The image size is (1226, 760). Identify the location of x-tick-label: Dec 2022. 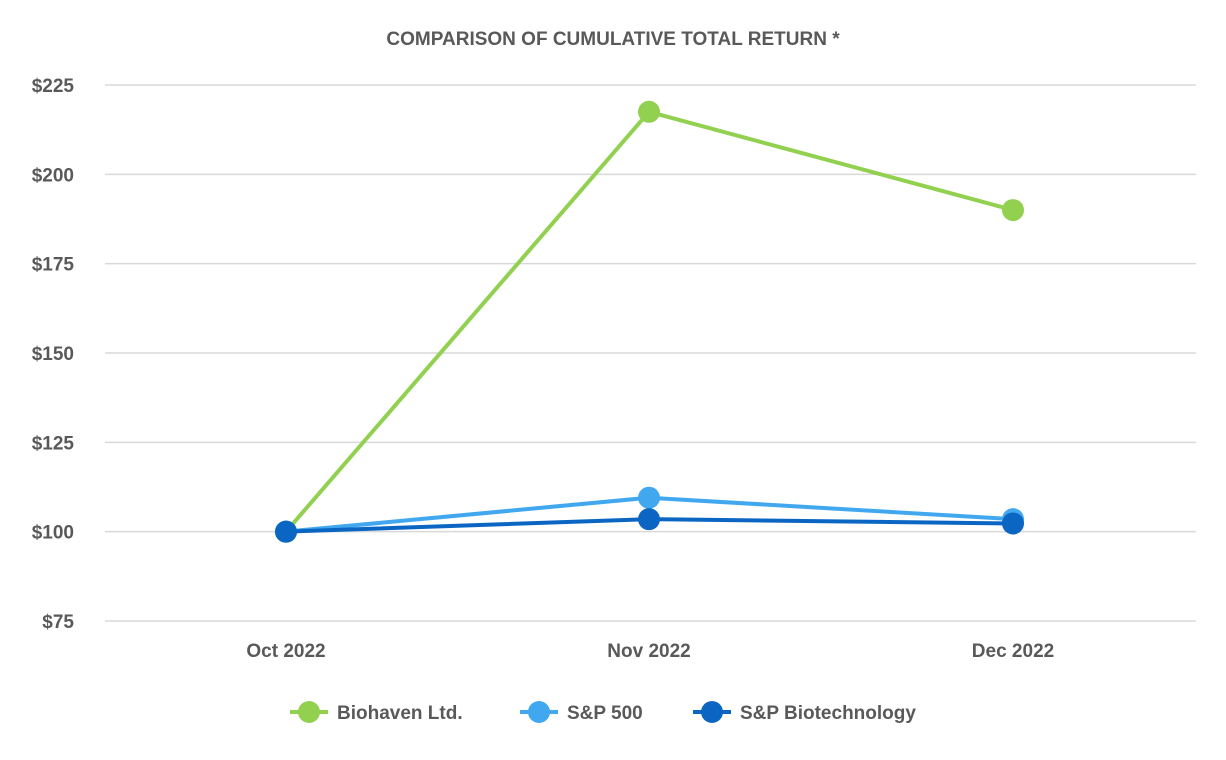
(1013, 651).